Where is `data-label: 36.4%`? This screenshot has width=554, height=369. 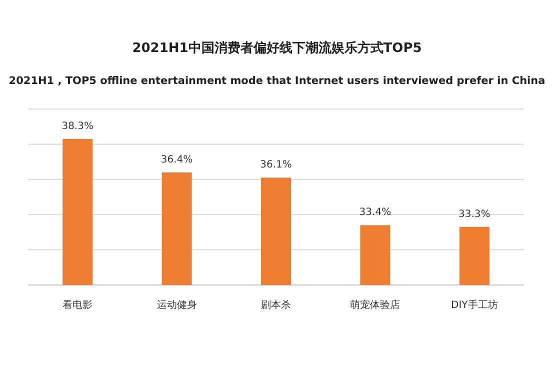
data-label: 36.4% is located at coordinates (176, 160).